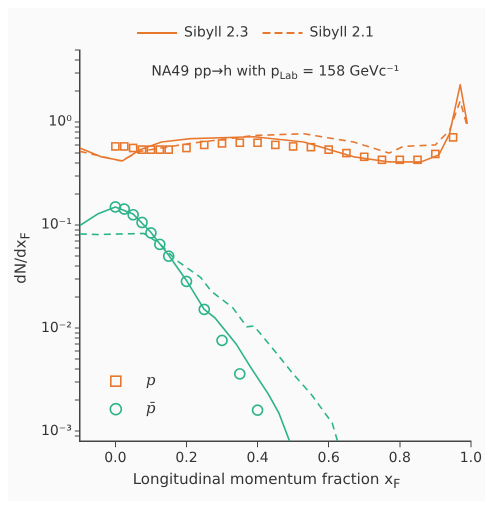 Image resolution: width=493 pixels, height=509 pixels. Describe the element at coordinates (151, 408) in the screenshot. I see `legend-label: p̄` at that location.